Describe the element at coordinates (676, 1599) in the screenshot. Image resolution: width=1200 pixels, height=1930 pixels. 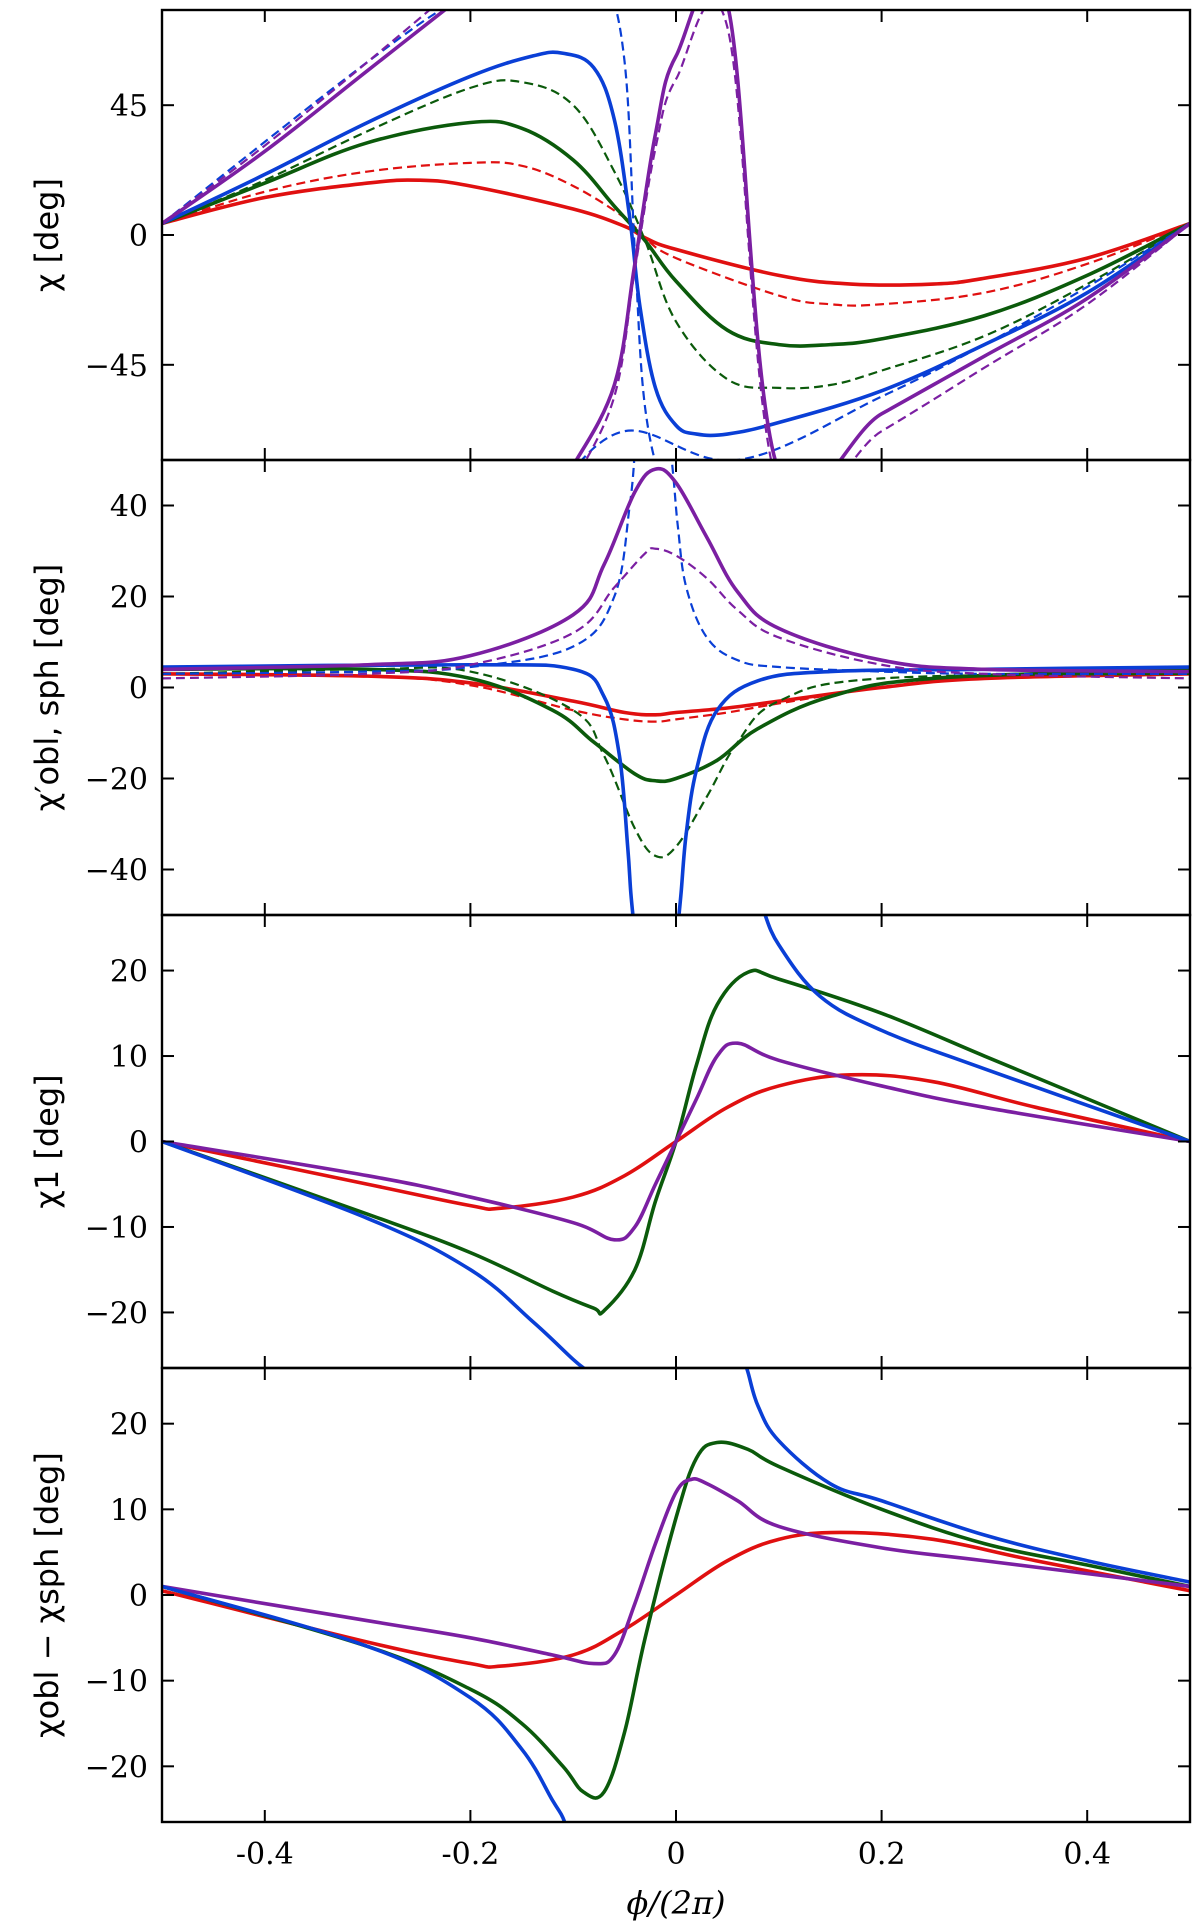
I see `series-line-red` at that location.